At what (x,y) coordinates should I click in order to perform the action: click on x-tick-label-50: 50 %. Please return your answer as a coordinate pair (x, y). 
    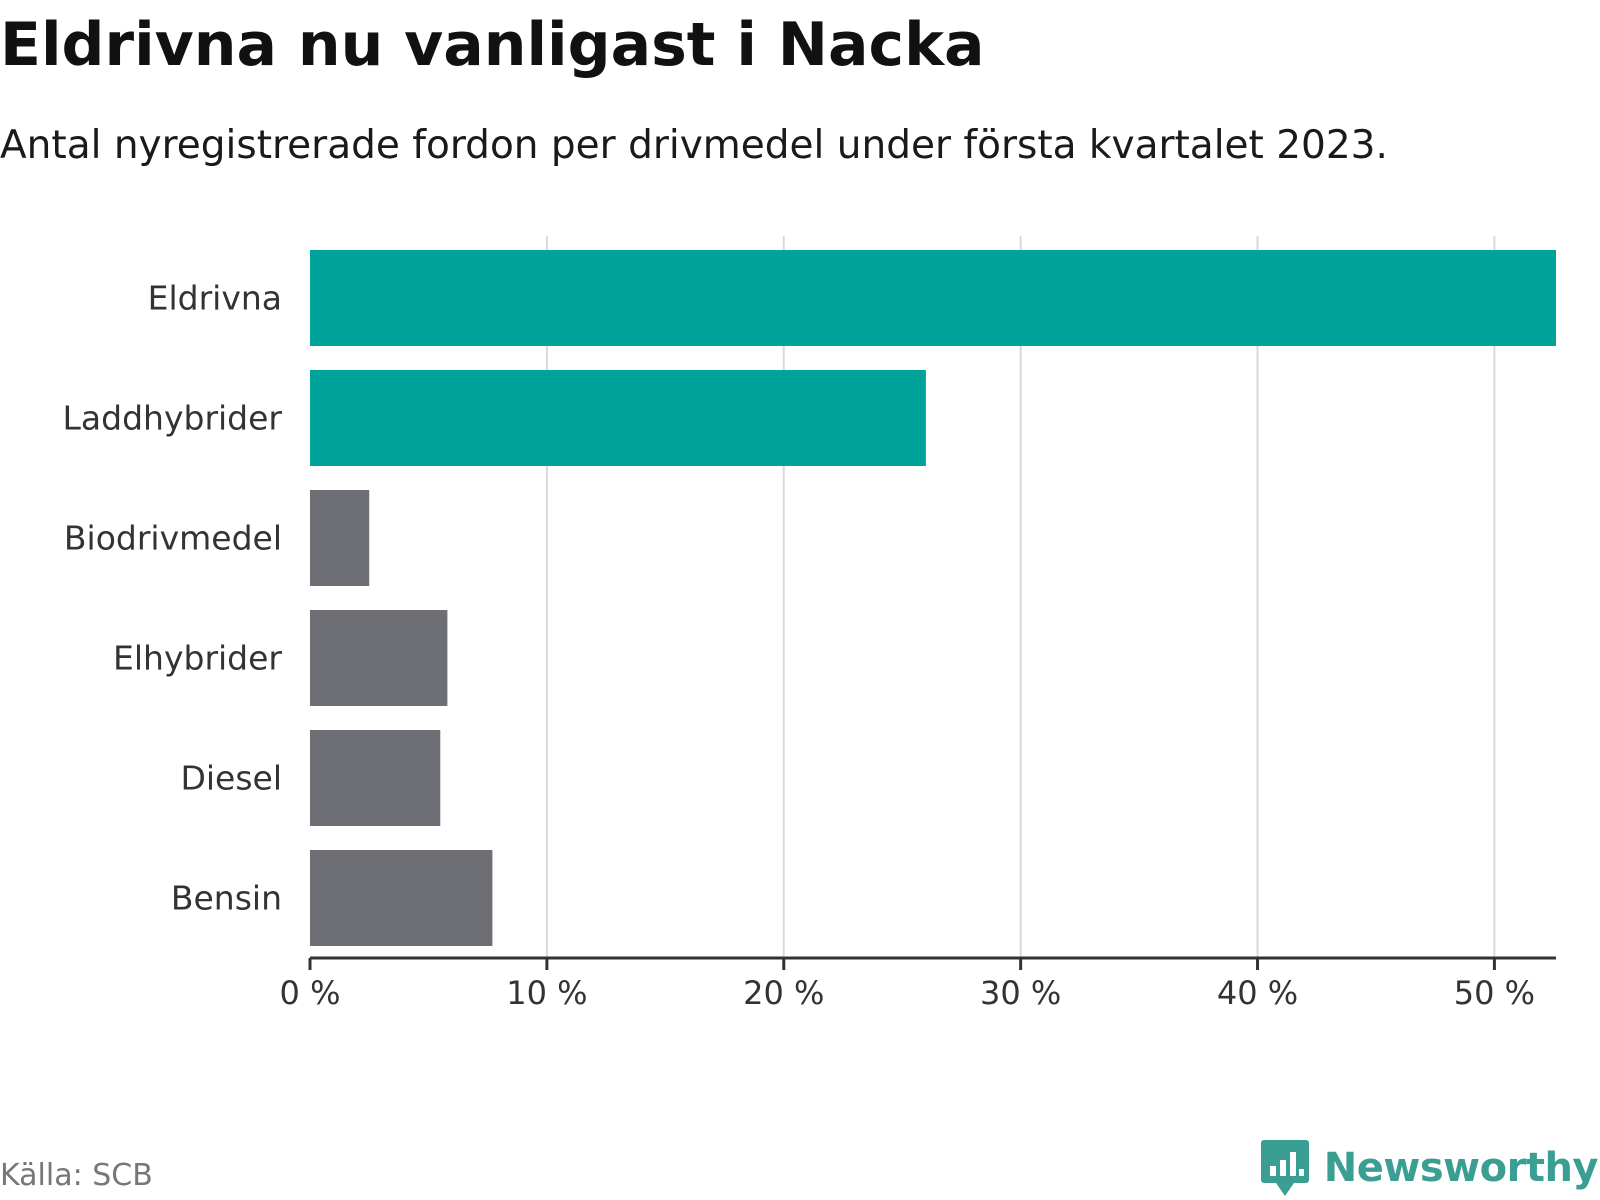
    Looking at the image, I should click on (1494, 993).